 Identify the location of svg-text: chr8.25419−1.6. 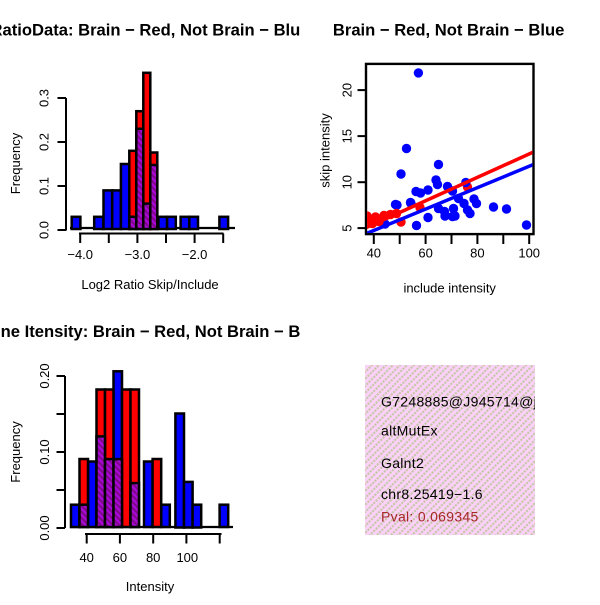
(432, 494).